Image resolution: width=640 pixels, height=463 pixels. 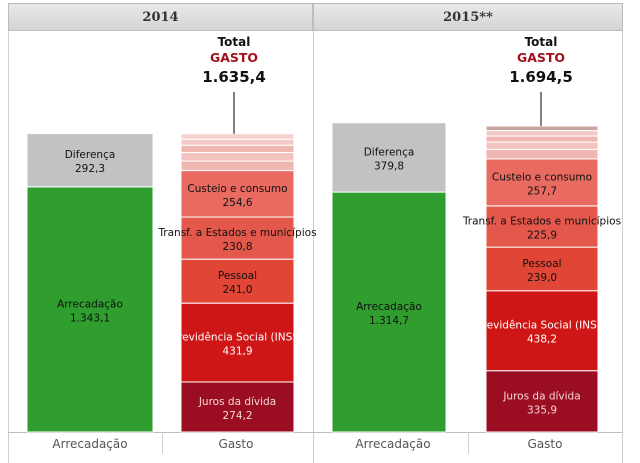 What do you see at coordinates (234, 77) in the screenshot?
I see `total-value: 1.635,4` at bounding box center [234, 77].